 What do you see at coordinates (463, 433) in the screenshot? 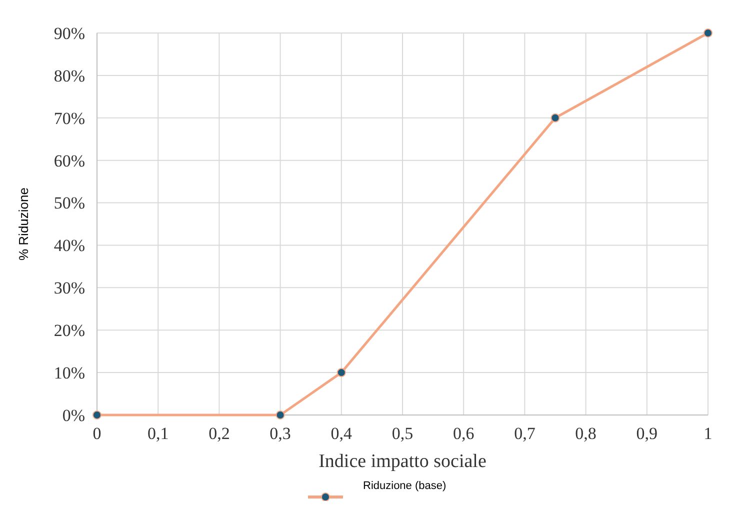
I see `x-tick-label: 0,6` at bounding box center [463, 433].